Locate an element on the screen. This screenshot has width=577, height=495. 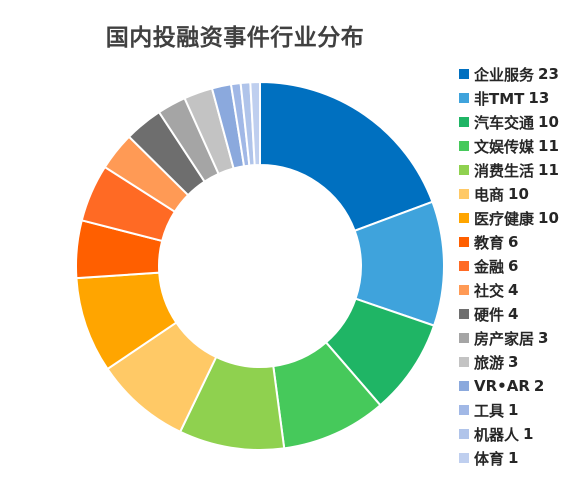
legend-label: 体育 is located at coordinates (489, 458).